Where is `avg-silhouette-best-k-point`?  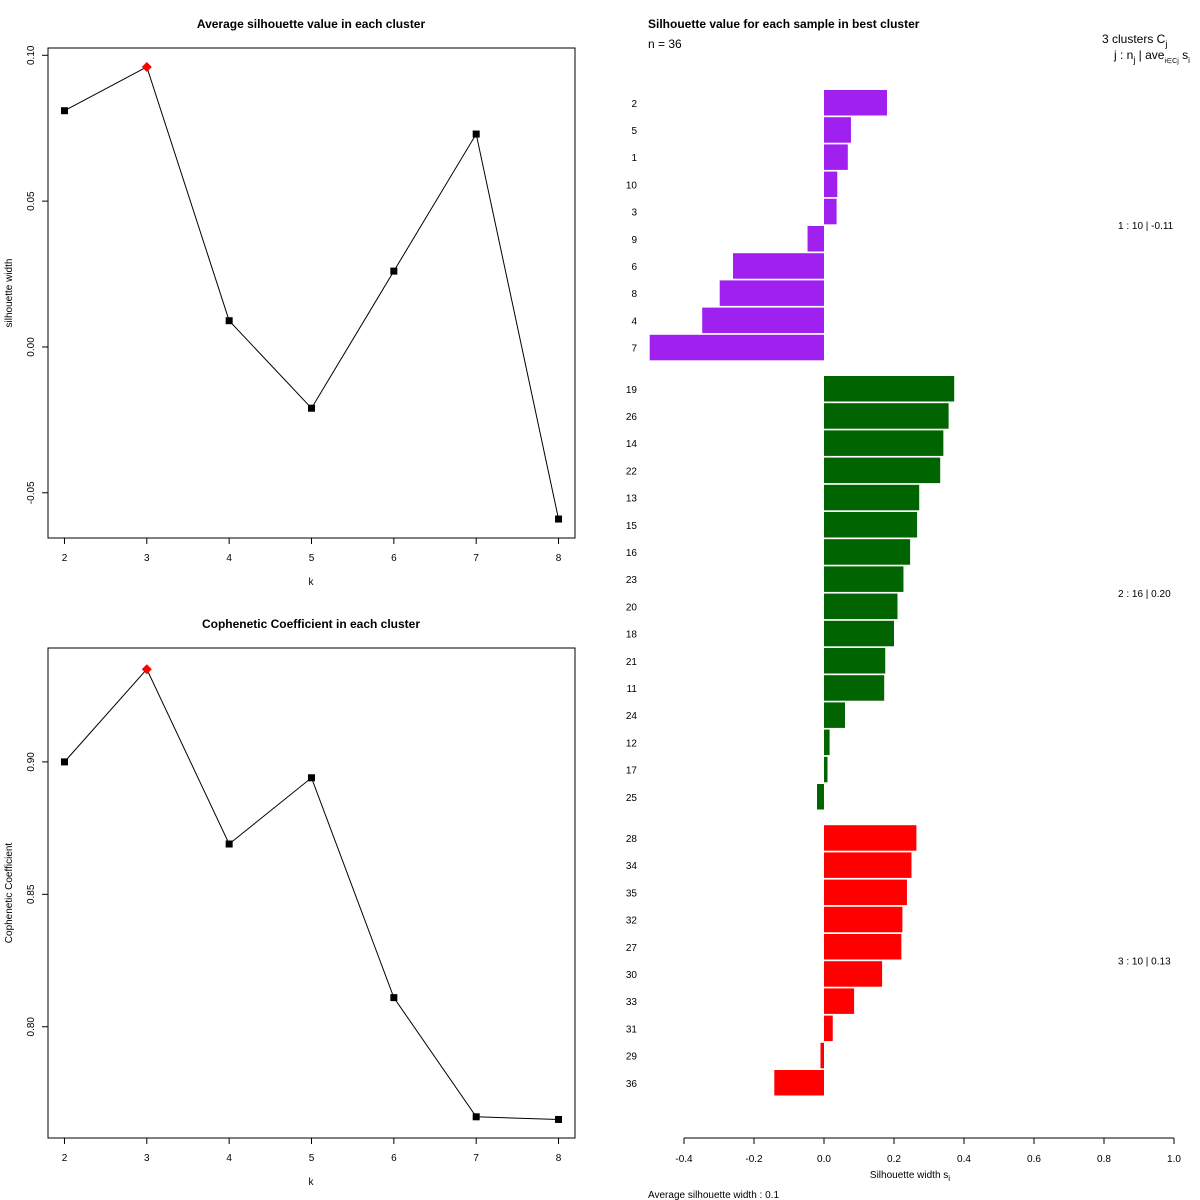 avg-silhouette-best-k-point is located at coordinates (146, 66).